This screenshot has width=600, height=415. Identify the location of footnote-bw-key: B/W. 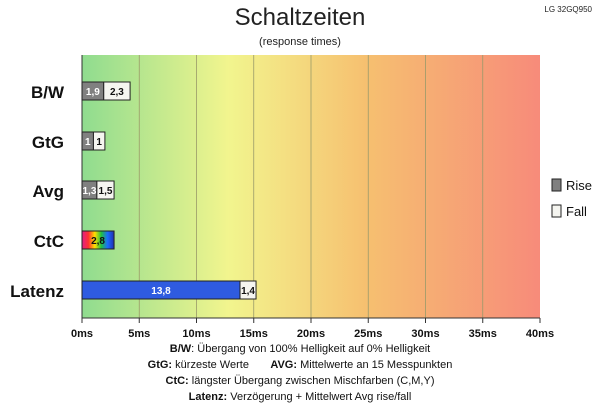
(180, 349).